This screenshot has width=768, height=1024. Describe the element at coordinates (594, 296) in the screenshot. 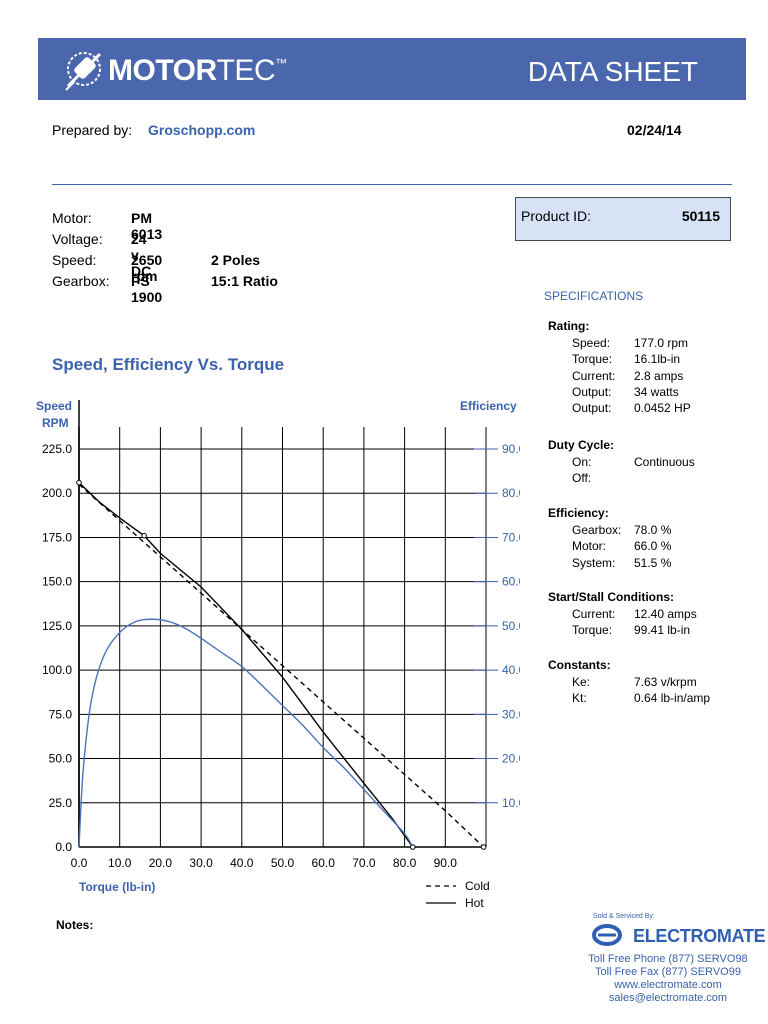

I see `specifications-title: SPECIFICATIONS` at that location.